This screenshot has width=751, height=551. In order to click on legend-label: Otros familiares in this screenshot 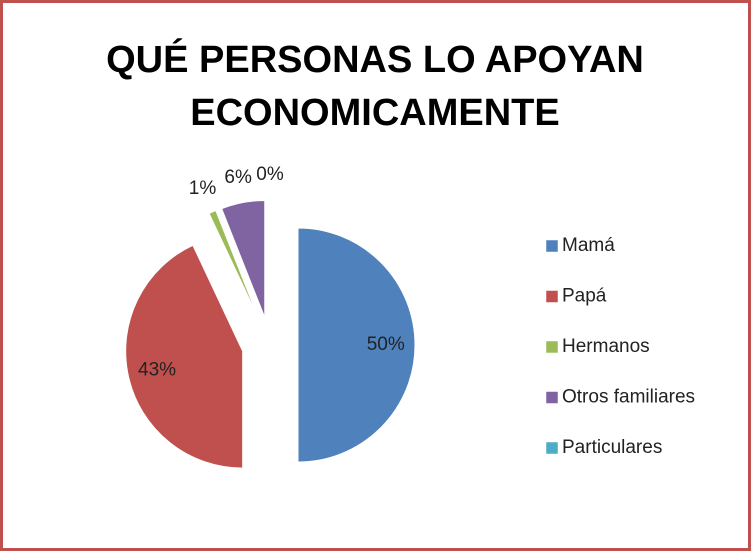, I will do `click(628, 397)`.